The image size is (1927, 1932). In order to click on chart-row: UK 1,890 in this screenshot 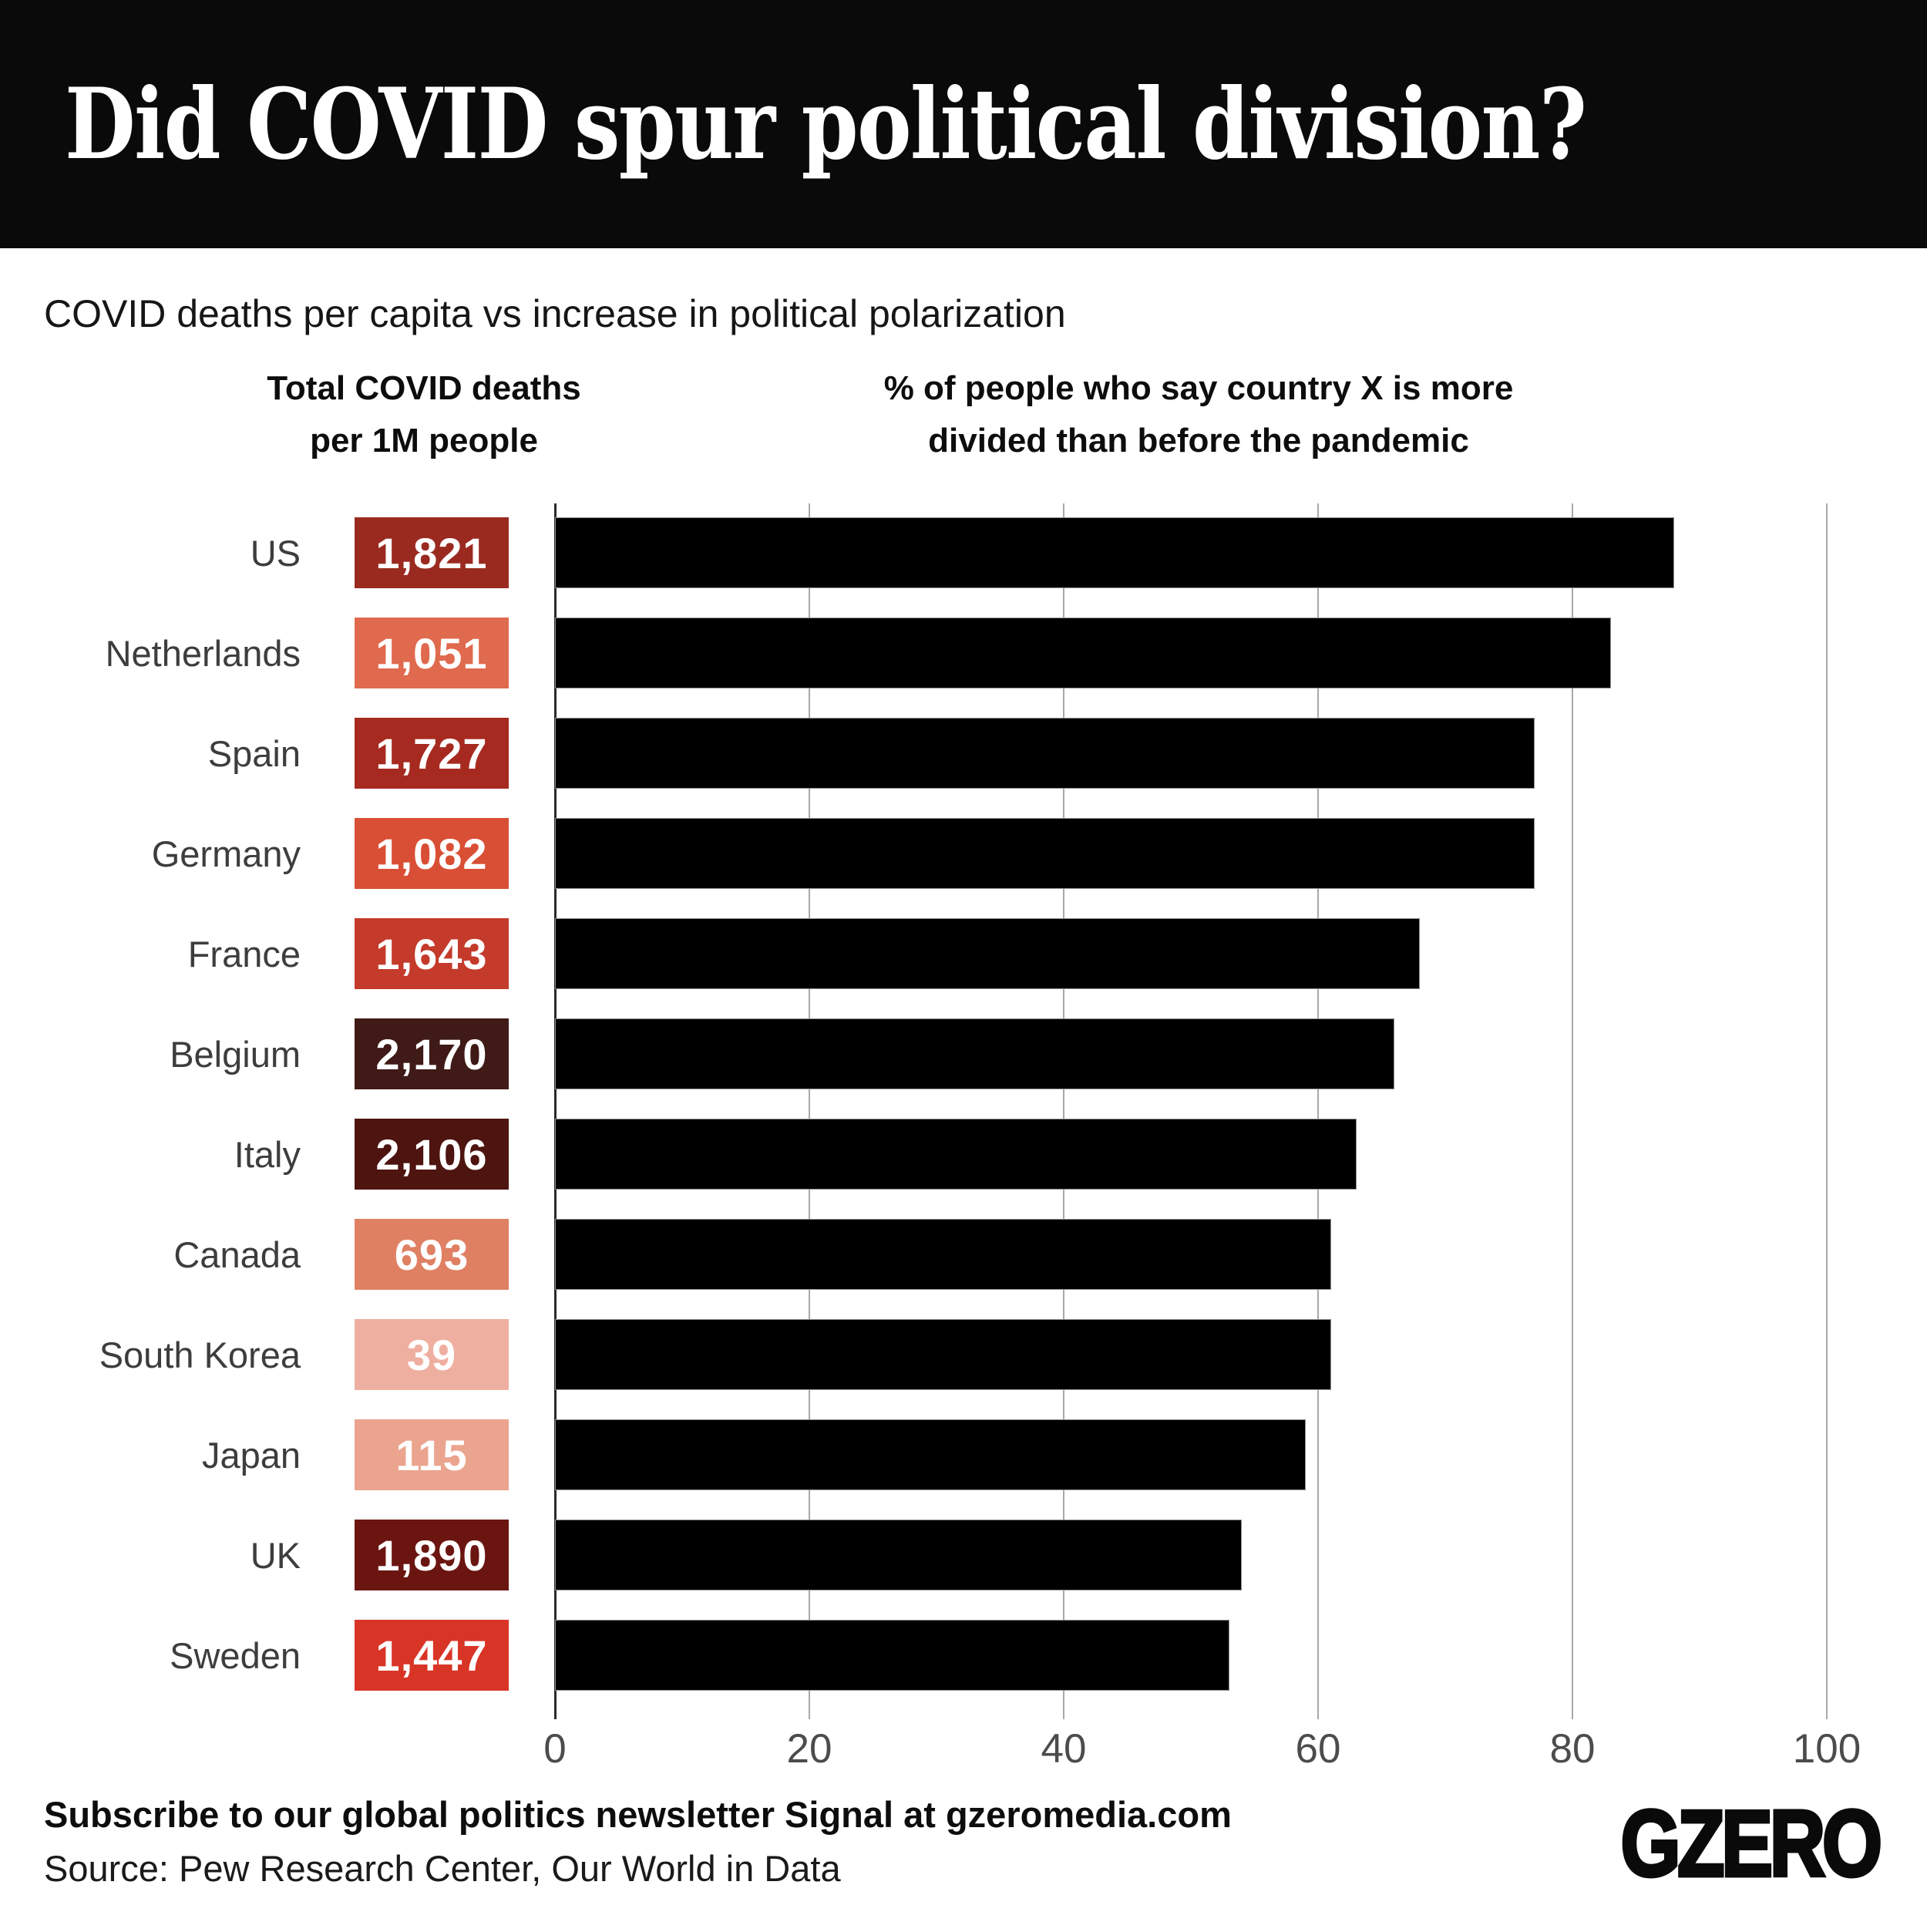, I will do `click(963, 1556)`.